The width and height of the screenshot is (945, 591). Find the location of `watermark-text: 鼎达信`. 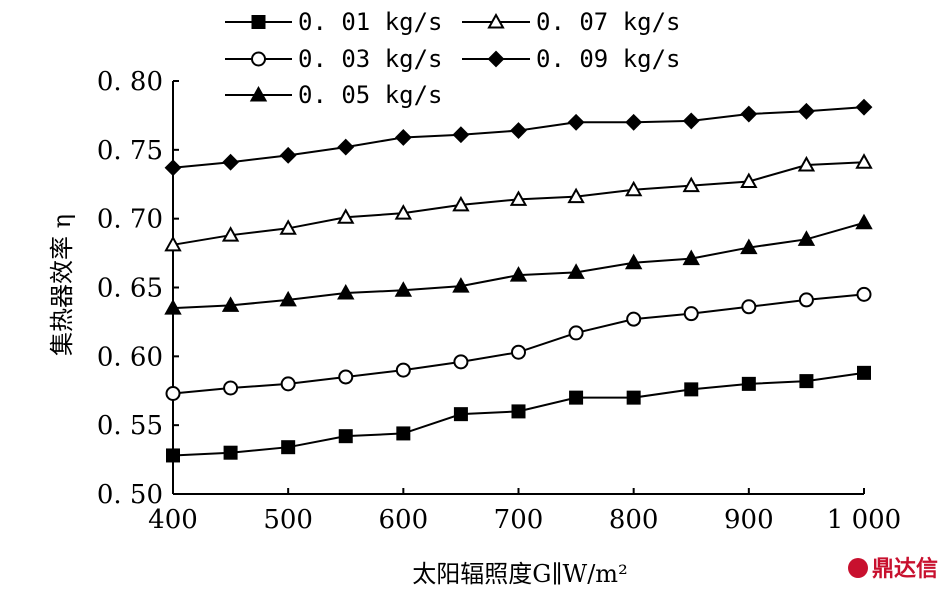

watermark-text: 鼎达信 is located at coordinates (905, 569).